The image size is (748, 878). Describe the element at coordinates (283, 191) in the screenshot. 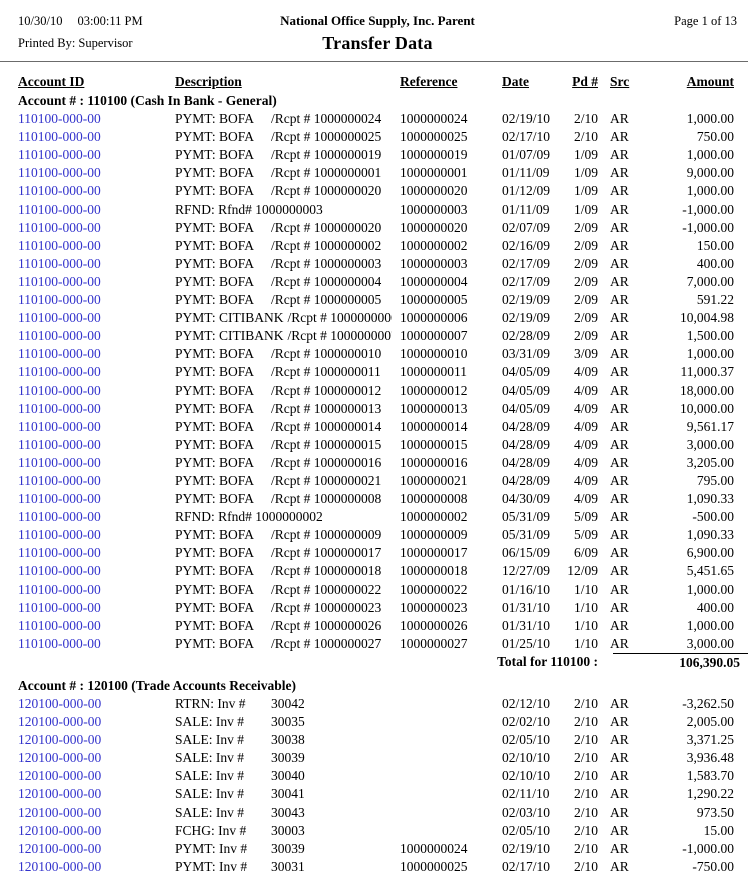

I see `description-cell: PYMT: BOFA/Rcpt # 1000000020` at that location.